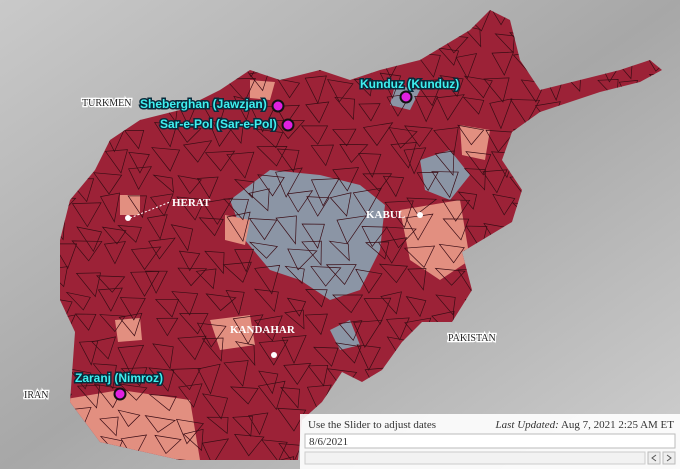  Describe the element at coordinates (218, 124) in the screenshot. I see `captured-city-label: Sar-e-Pol (Sar-e-Pol)` at that location.